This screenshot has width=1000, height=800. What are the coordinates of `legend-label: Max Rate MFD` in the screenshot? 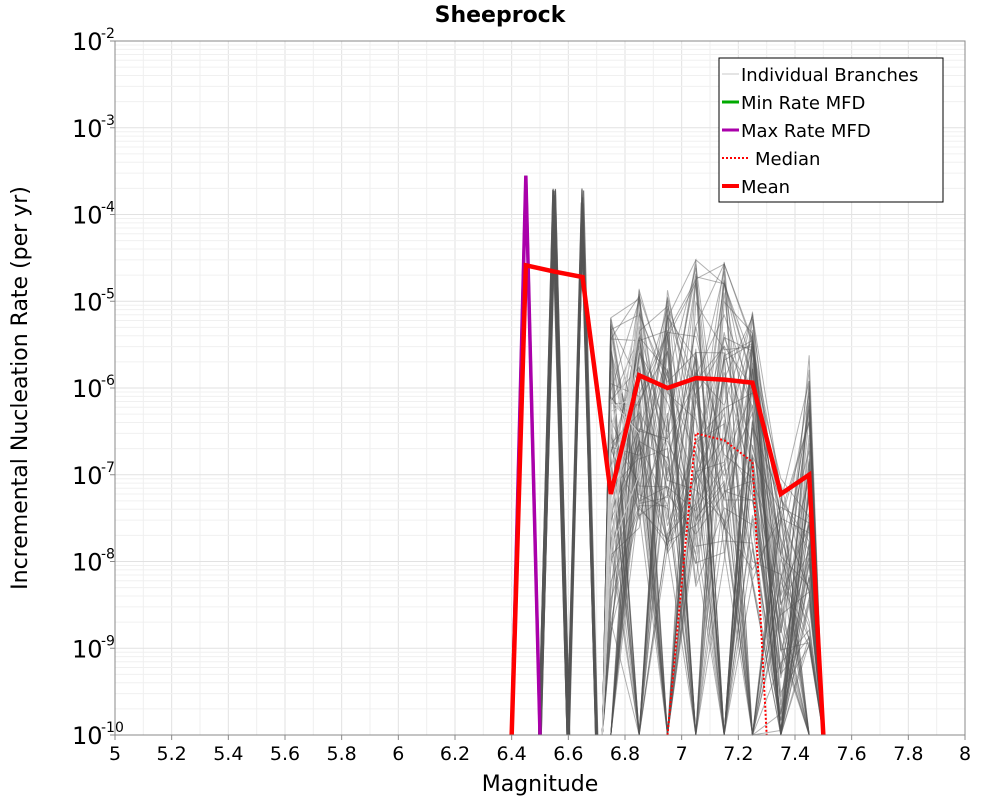 It's located at (806, 131).